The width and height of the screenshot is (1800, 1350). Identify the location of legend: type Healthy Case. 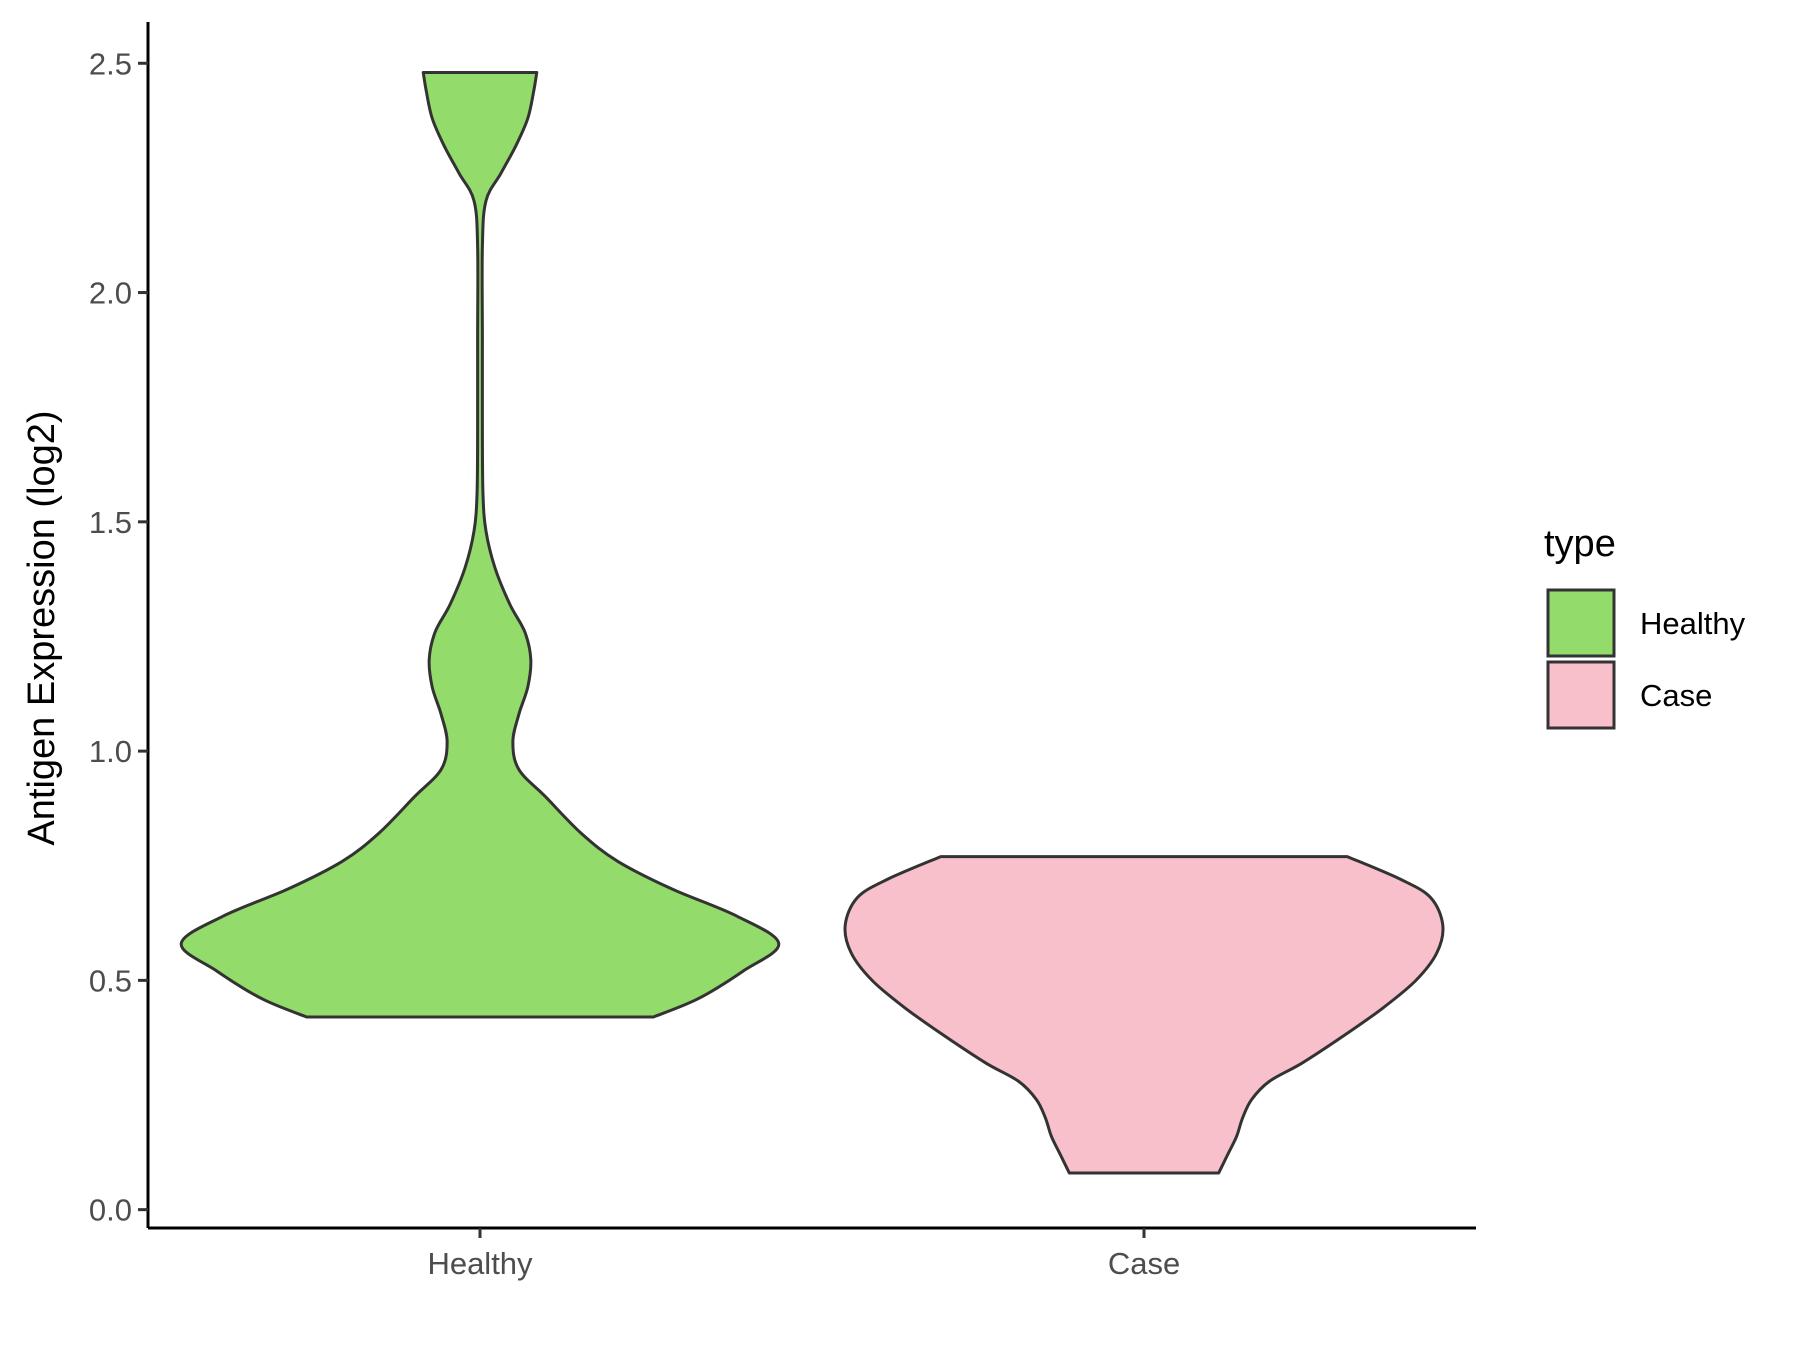
(1645, 626).